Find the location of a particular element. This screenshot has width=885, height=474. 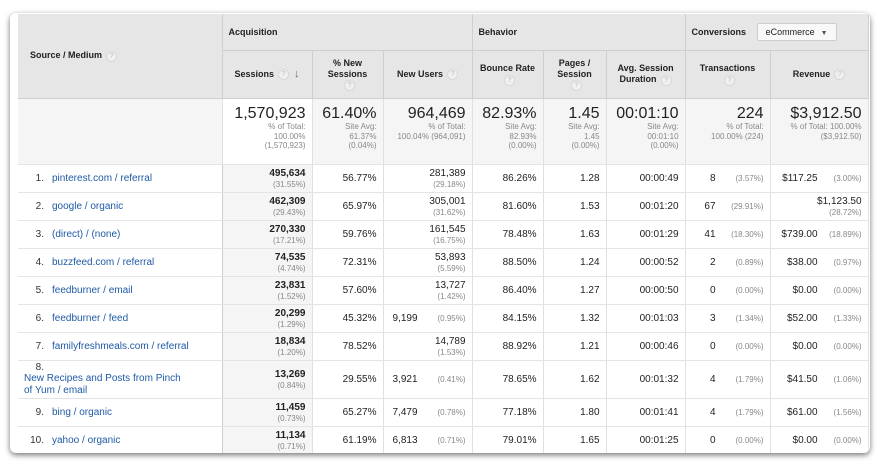

avg-session-duration-value: 00:01:32 is located at coordinates (659, 379).